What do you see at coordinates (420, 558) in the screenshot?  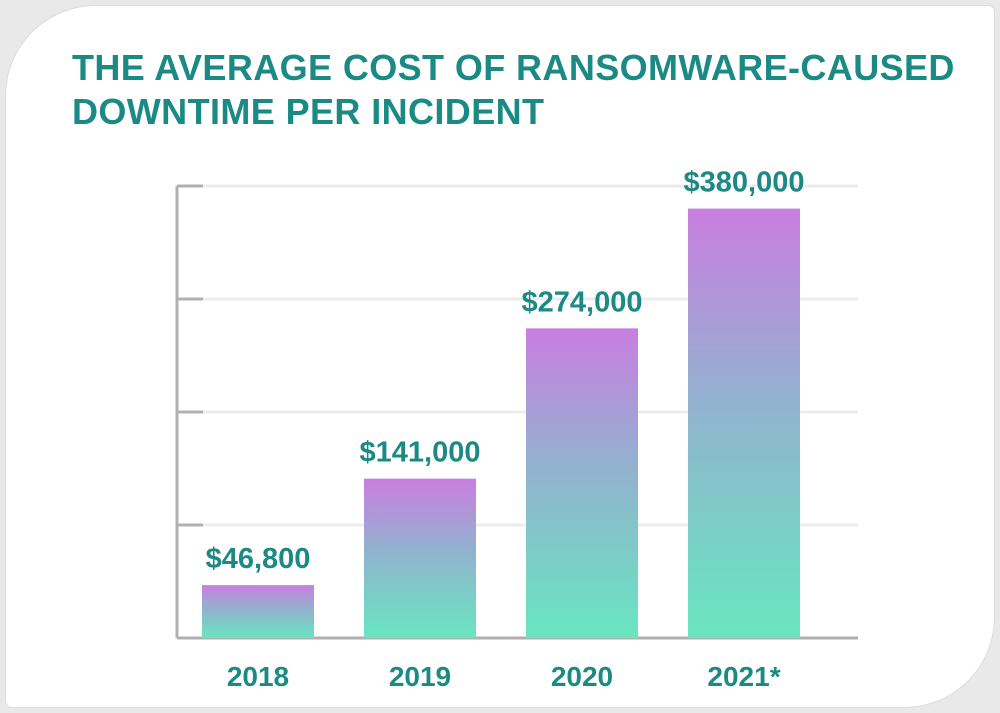 I see `bar-2019` at bounding box center [420, 558].